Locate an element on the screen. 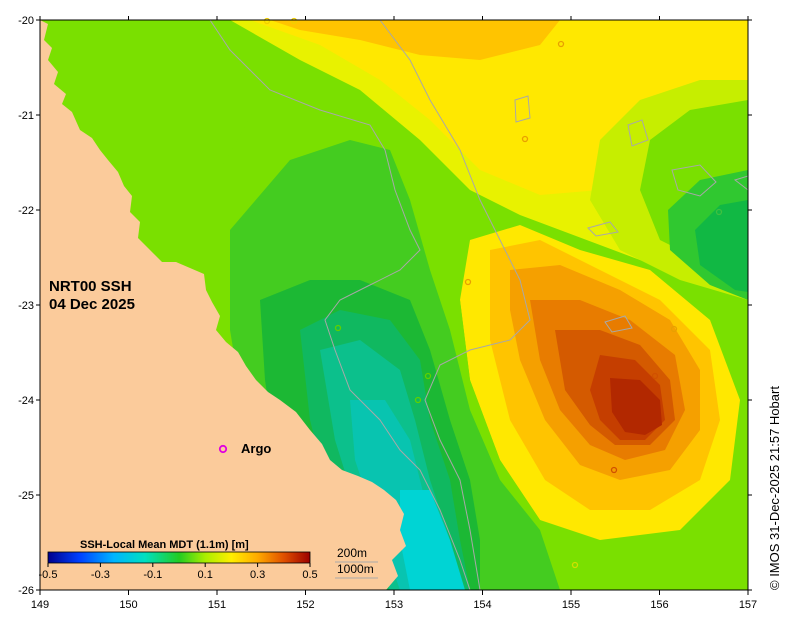 This screenshot has width=789, height=624. y-tick-label: -25 is located at coordinates (26, 496).